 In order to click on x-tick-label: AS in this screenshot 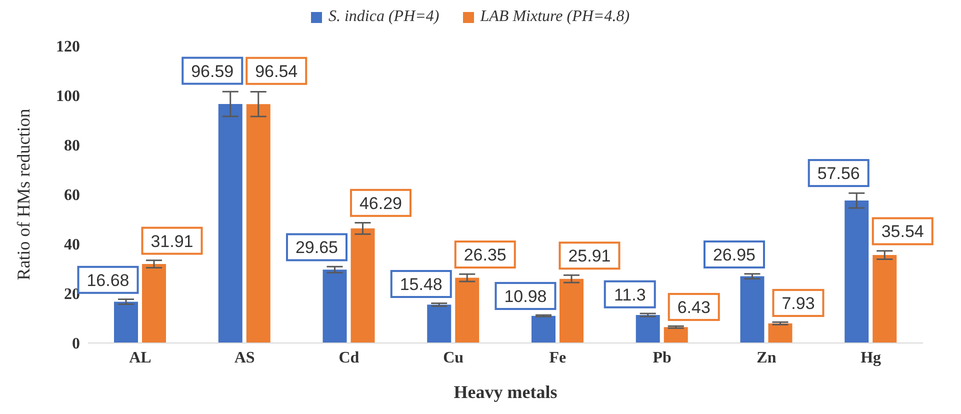, I will do `click(244, 357)`.